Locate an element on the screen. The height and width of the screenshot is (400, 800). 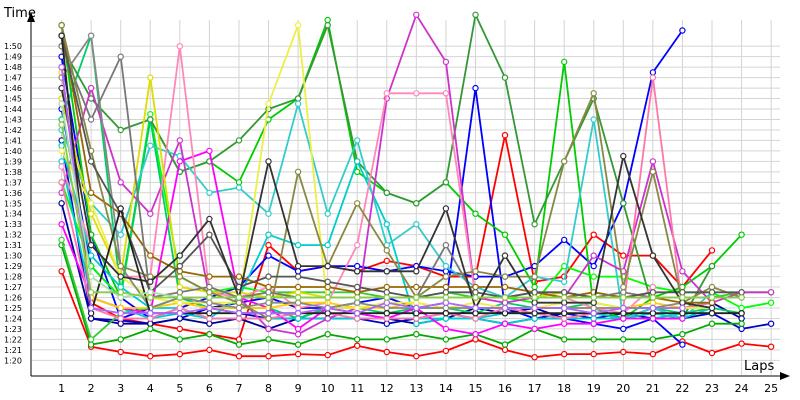
y-tick-label: 1:46 is located at coordinates (13, 88).